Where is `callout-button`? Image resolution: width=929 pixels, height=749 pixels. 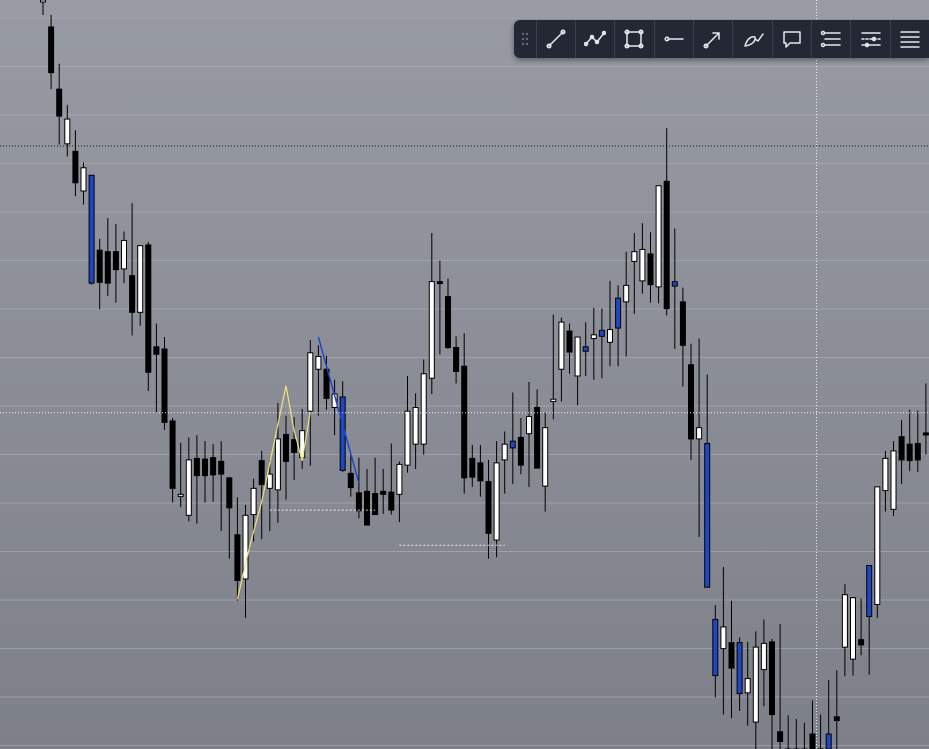 callout-button is located at coordinates (791, 39).